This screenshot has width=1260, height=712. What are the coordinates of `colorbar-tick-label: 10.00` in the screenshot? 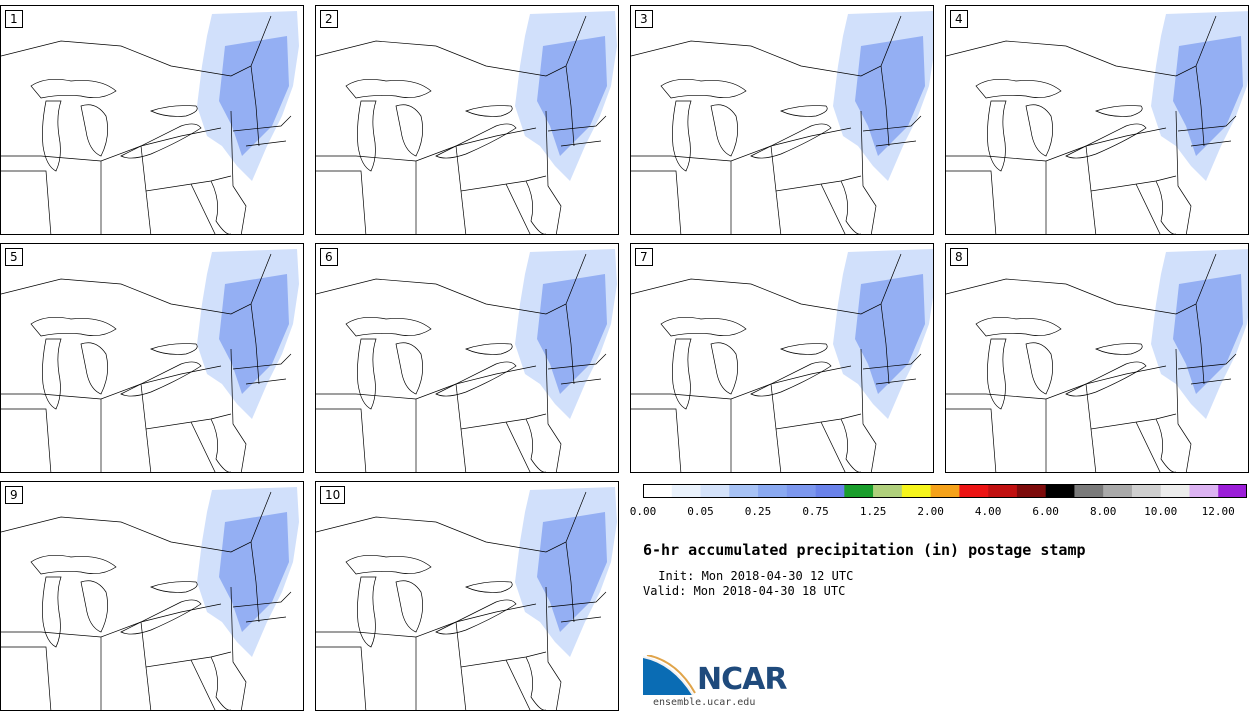 It's located at (1161, 511).